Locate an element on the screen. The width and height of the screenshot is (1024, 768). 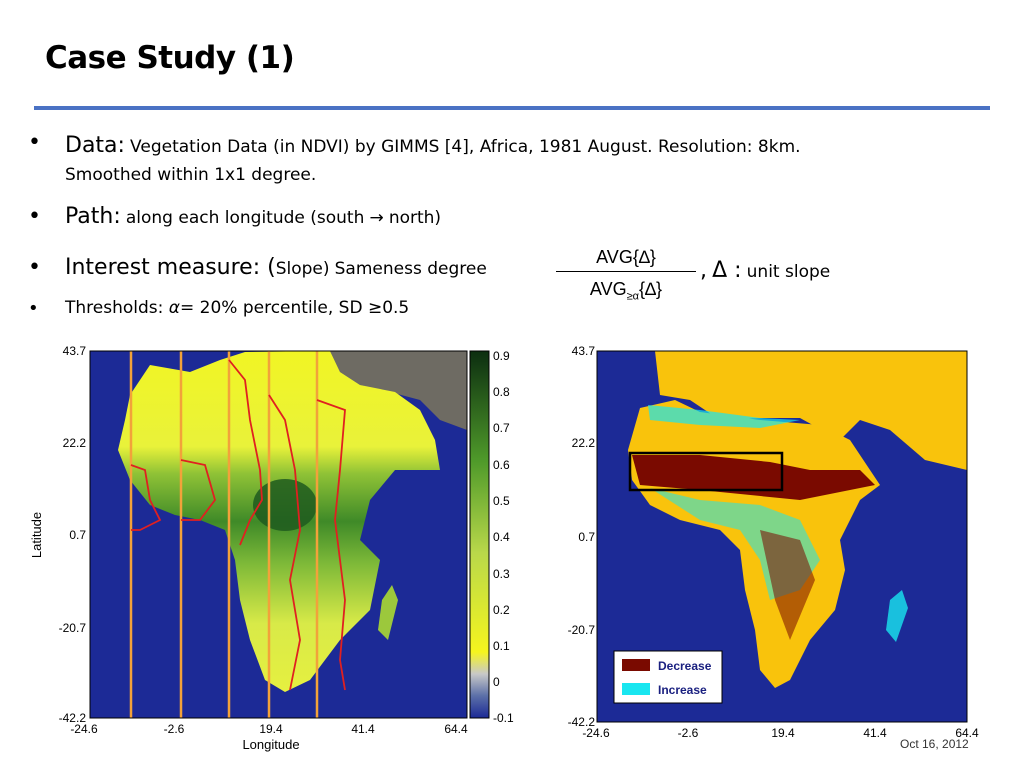
right-arrow-icon: → is located at coordinates (376, 218).